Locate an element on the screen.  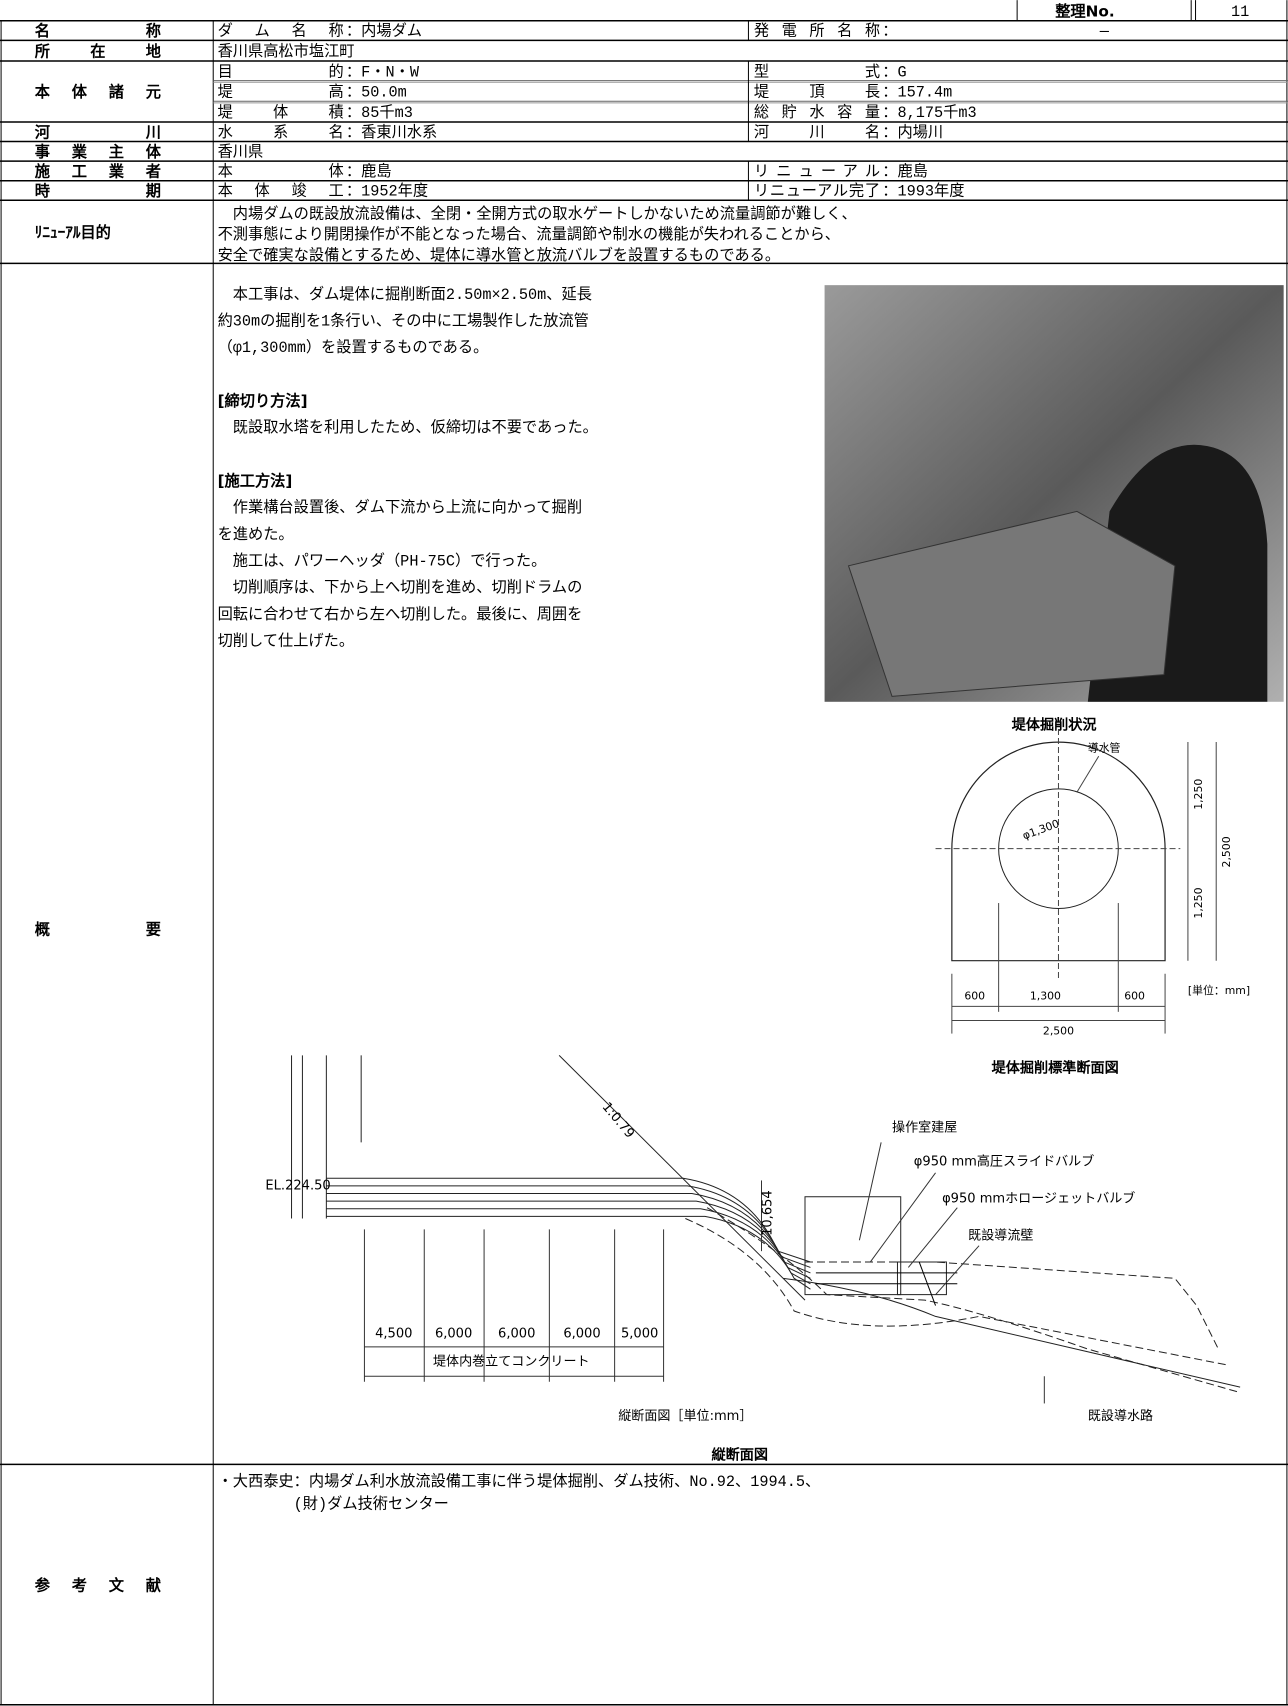
field-key: 本体竣工 is located at coordinates (281, 192).